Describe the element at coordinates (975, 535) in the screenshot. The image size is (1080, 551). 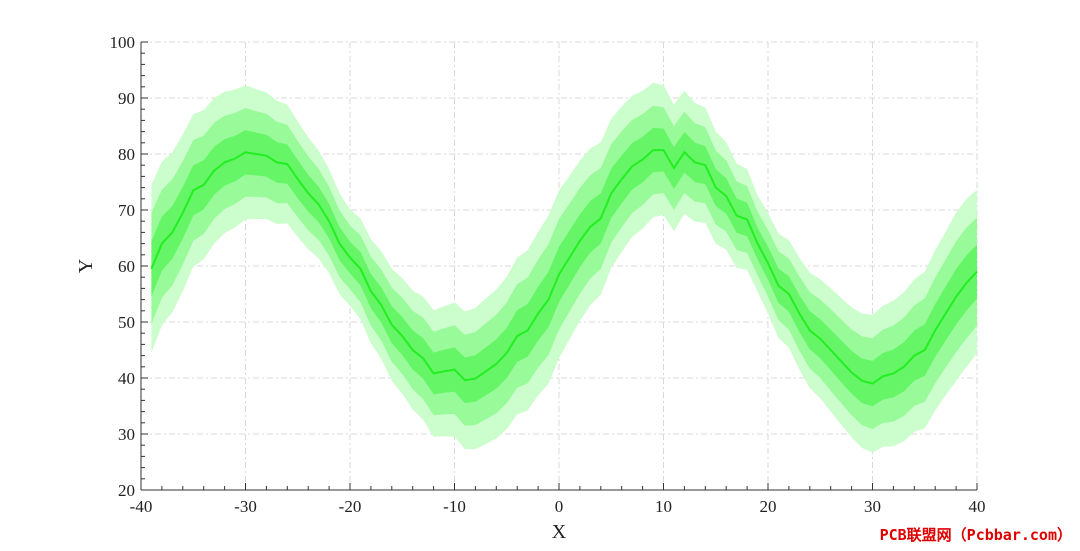
I see `watermark: PCB联盟网（Pcbbar.com）` at that location.